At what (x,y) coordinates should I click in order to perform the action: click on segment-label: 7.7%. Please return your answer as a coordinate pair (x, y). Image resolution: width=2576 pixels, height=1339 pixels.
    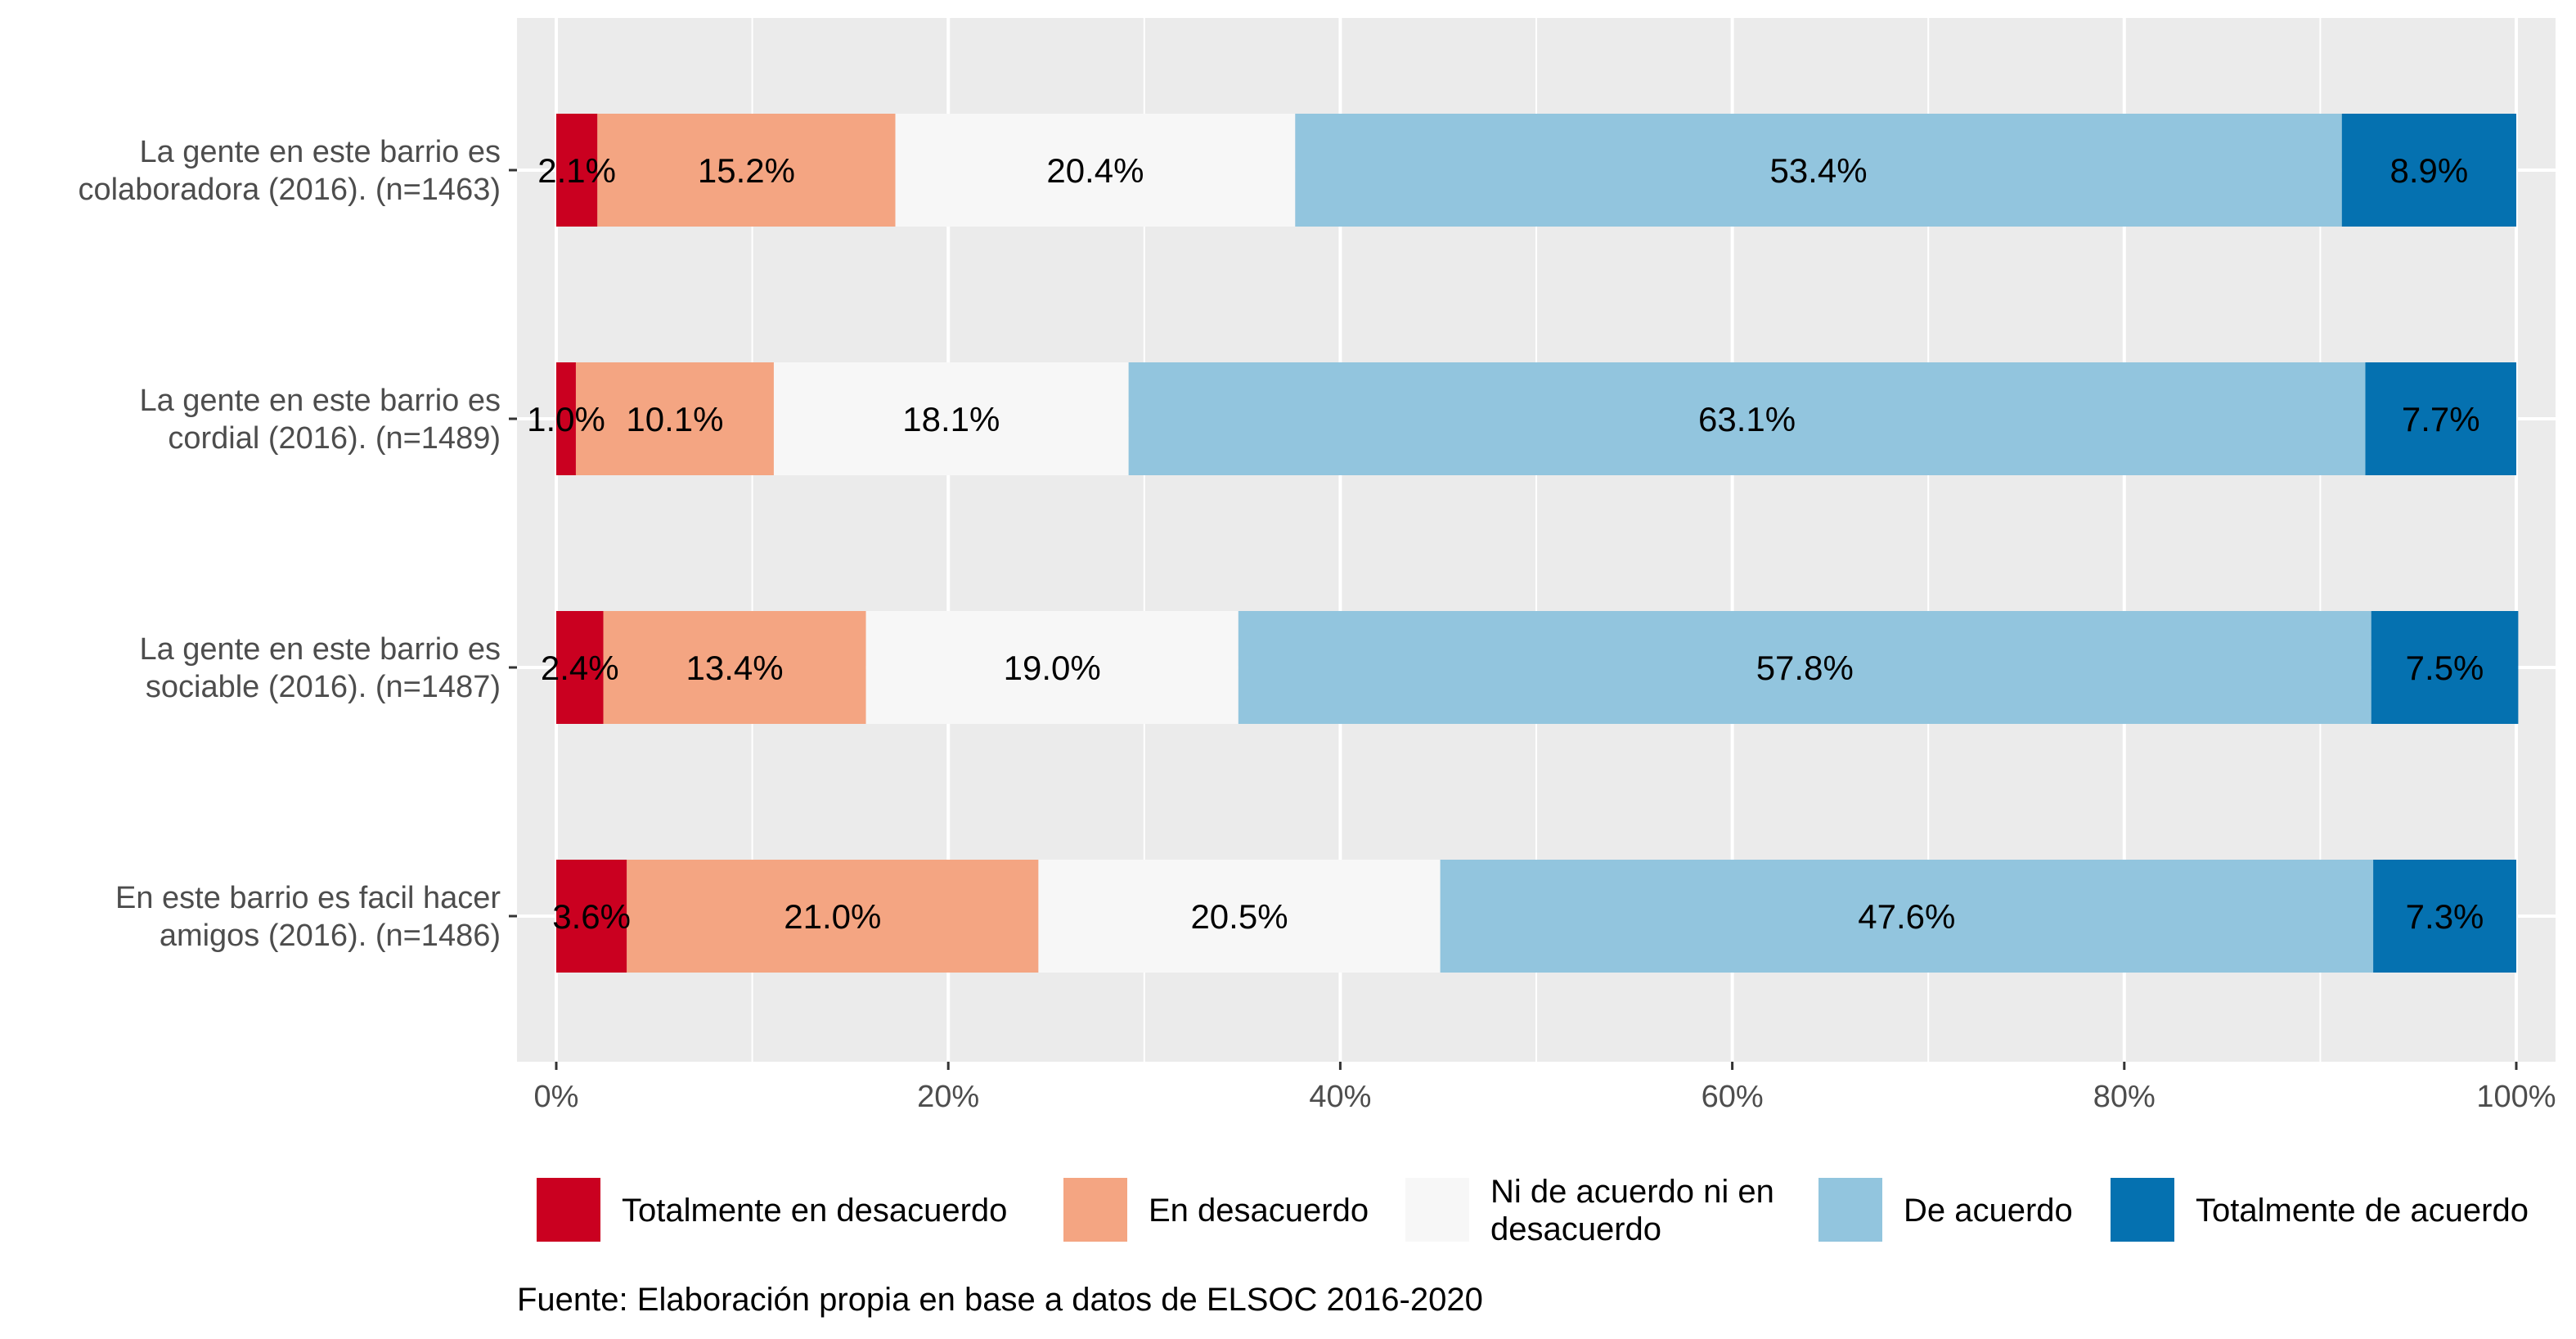
    Looking at the image, I should click on (2441, 419).